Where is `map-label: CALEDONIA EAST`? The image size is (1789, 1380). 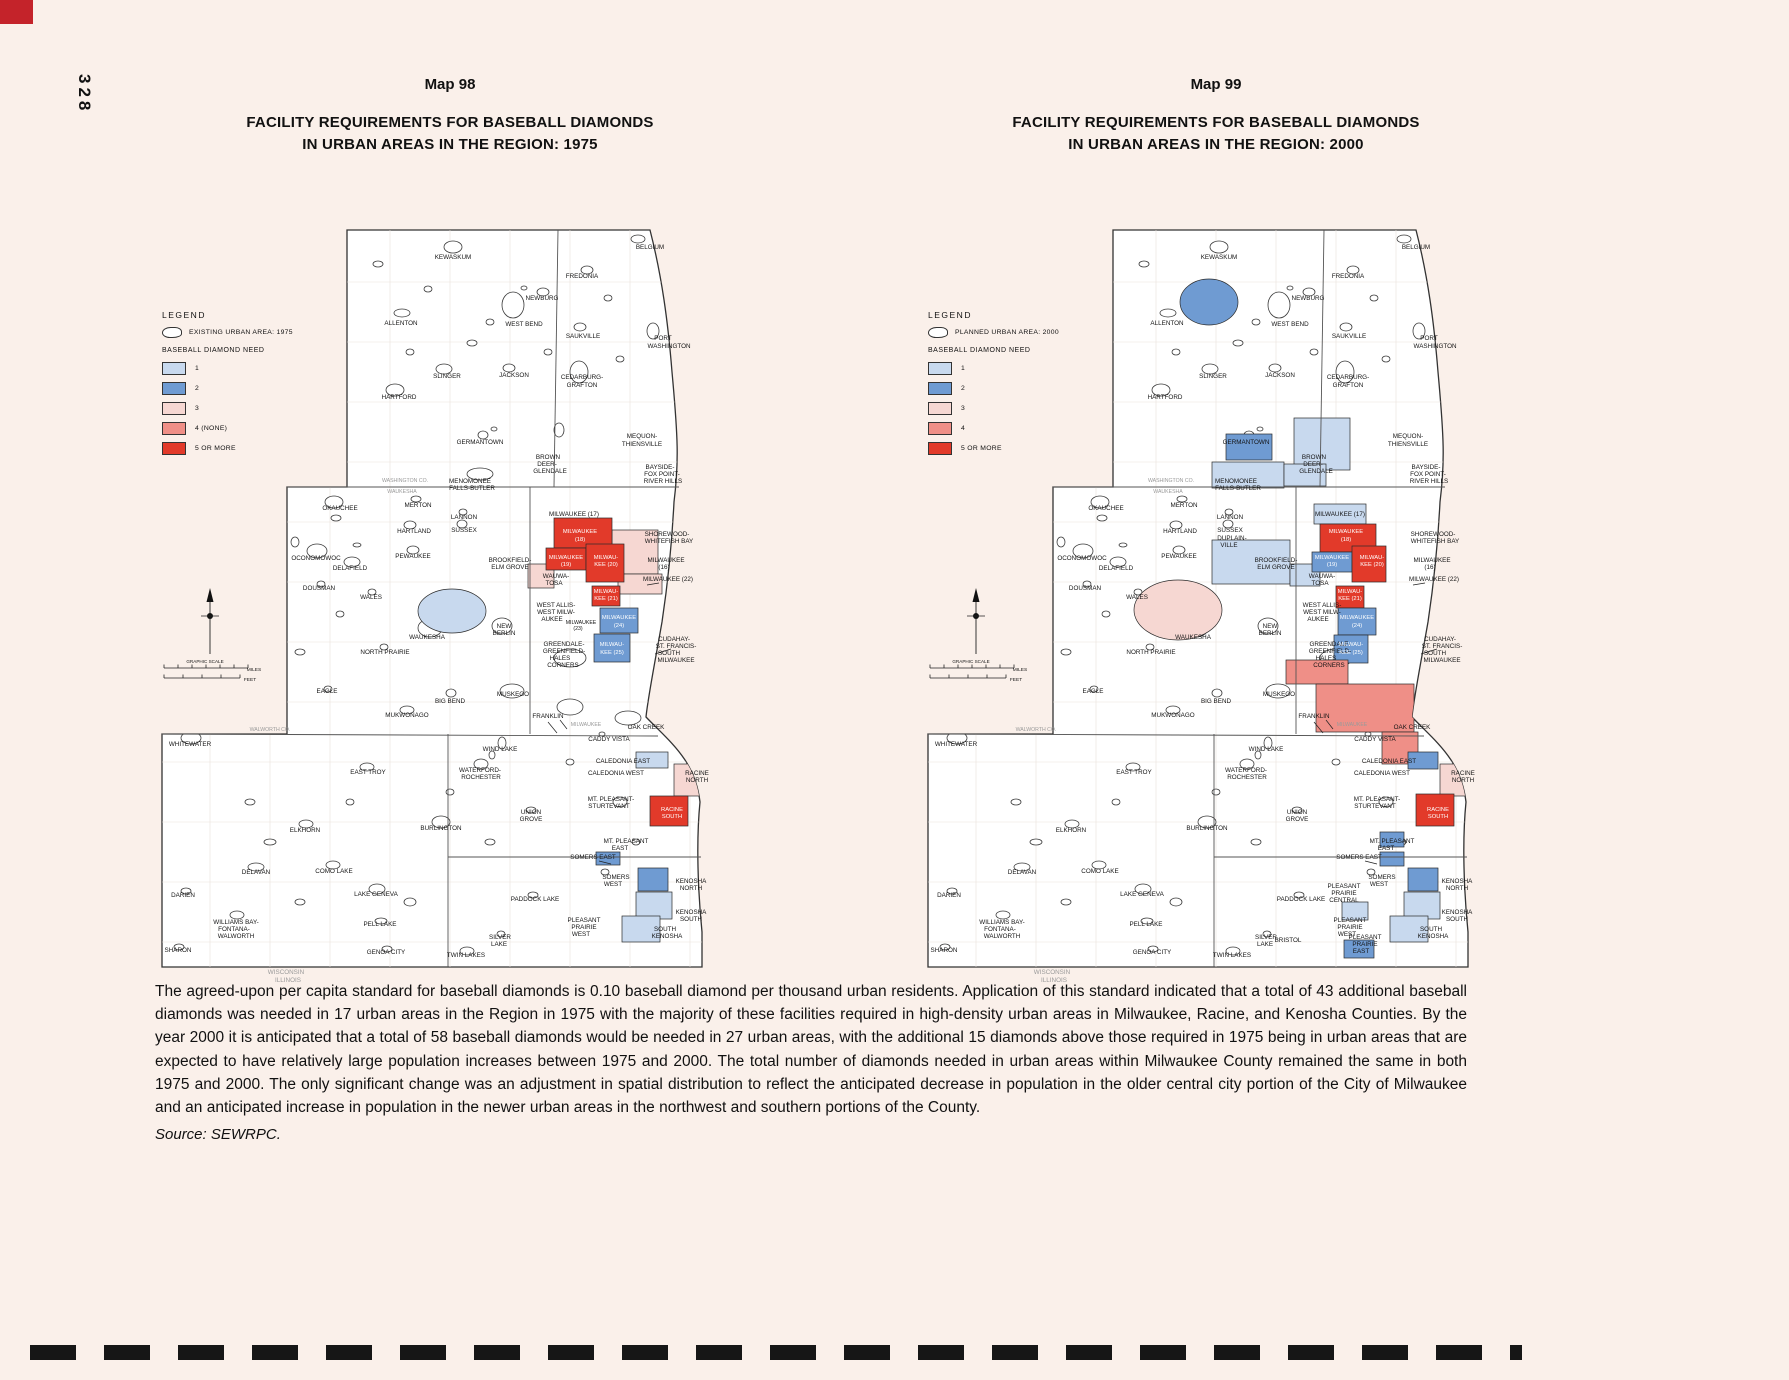 map-label: CALEDONIA EAST is located at coordinates (1389, 761).